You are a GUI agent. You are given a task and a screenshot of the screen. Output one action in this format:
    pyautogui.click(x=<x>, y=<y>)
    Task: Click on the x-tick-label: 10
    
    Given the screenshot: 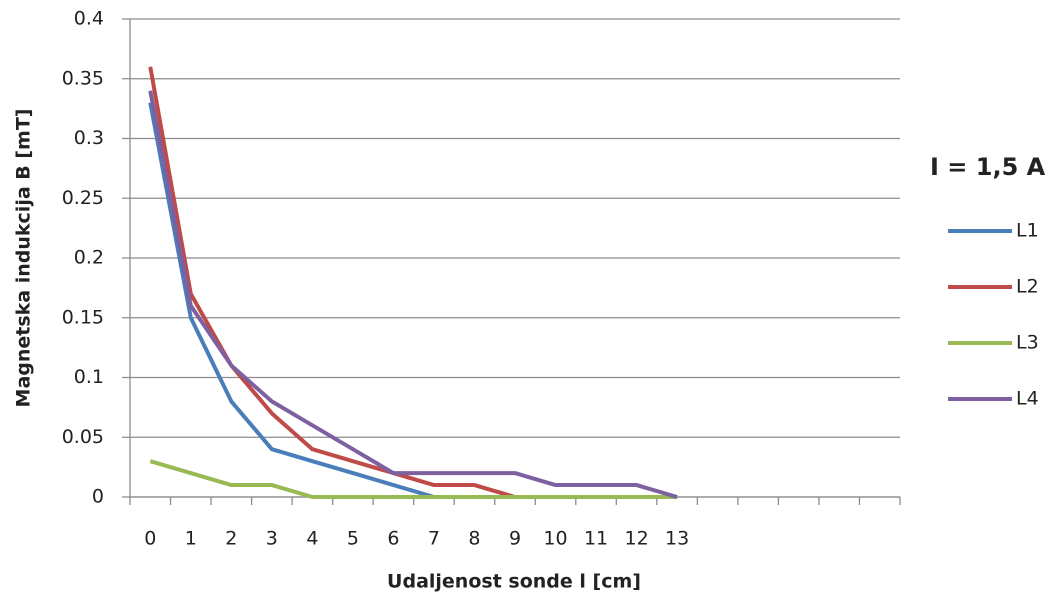 What is the action you would take?
    pyautogui.click(x=555, y=539)
    